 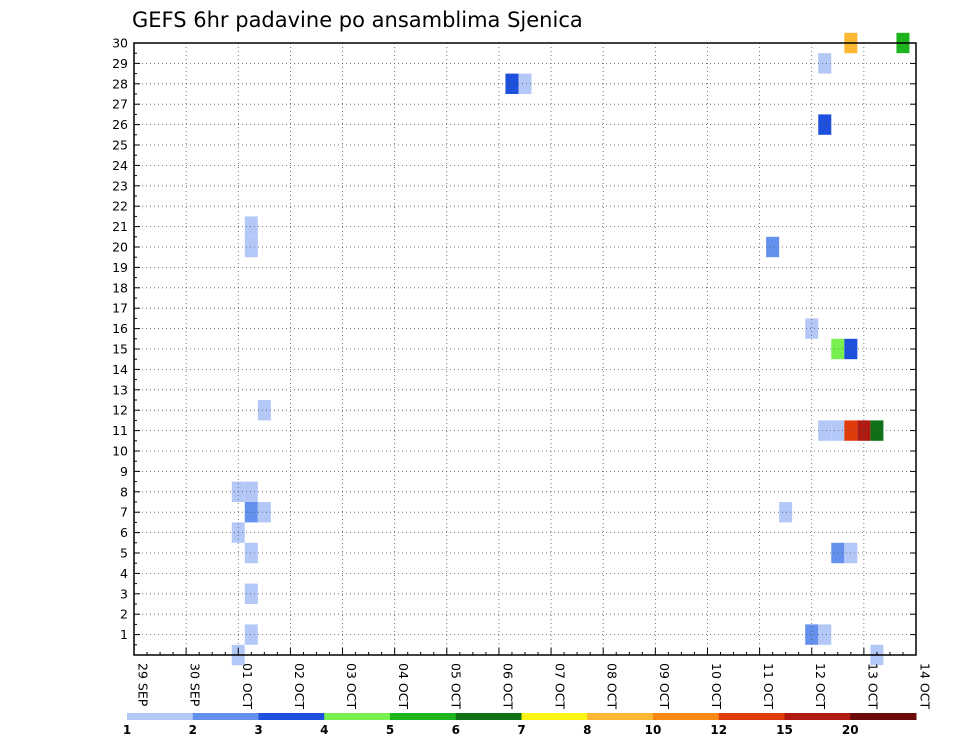 What do you see at coordinates (299, 686) in the screenshot?
I see `x-tick-label: 02 OCT` at bounding box center [299, 686].